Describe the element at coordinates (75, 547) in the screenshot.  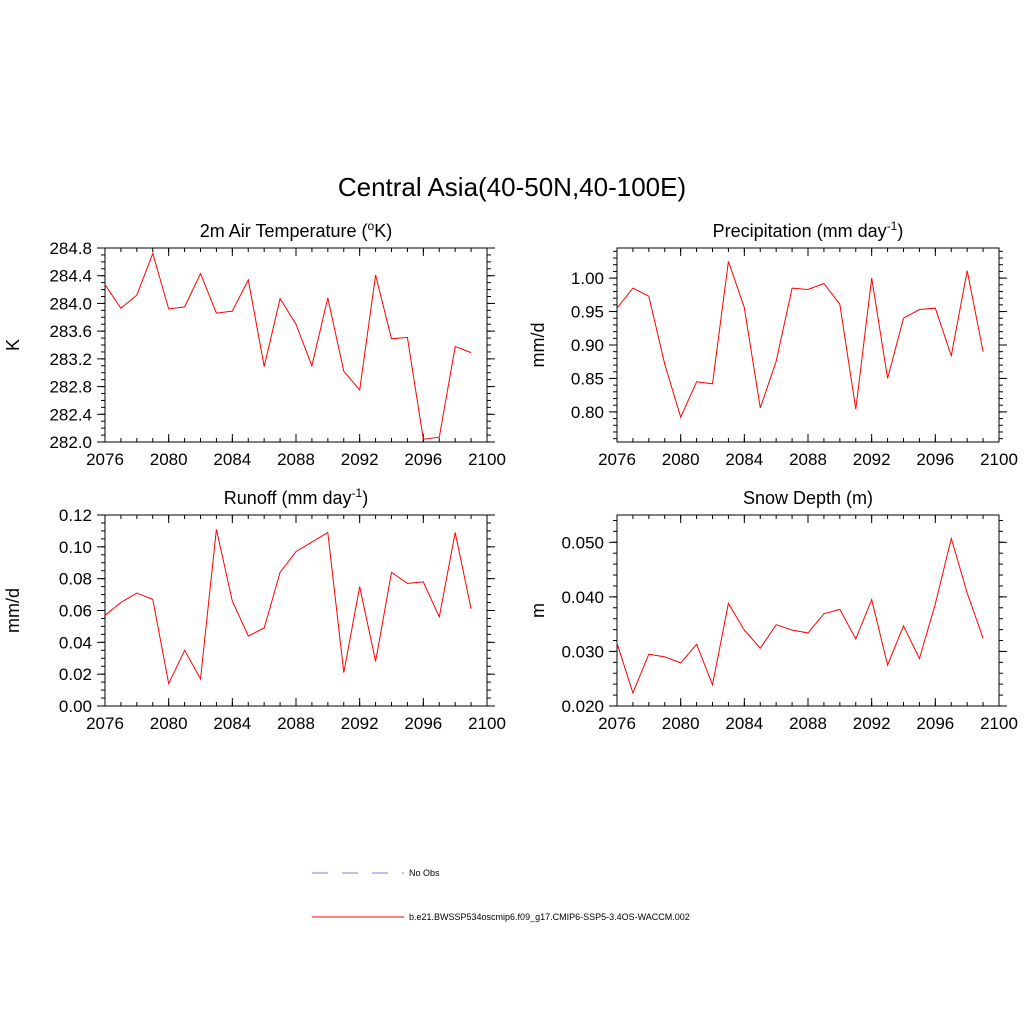
I see `y-tick-label: 0.10` at that location.